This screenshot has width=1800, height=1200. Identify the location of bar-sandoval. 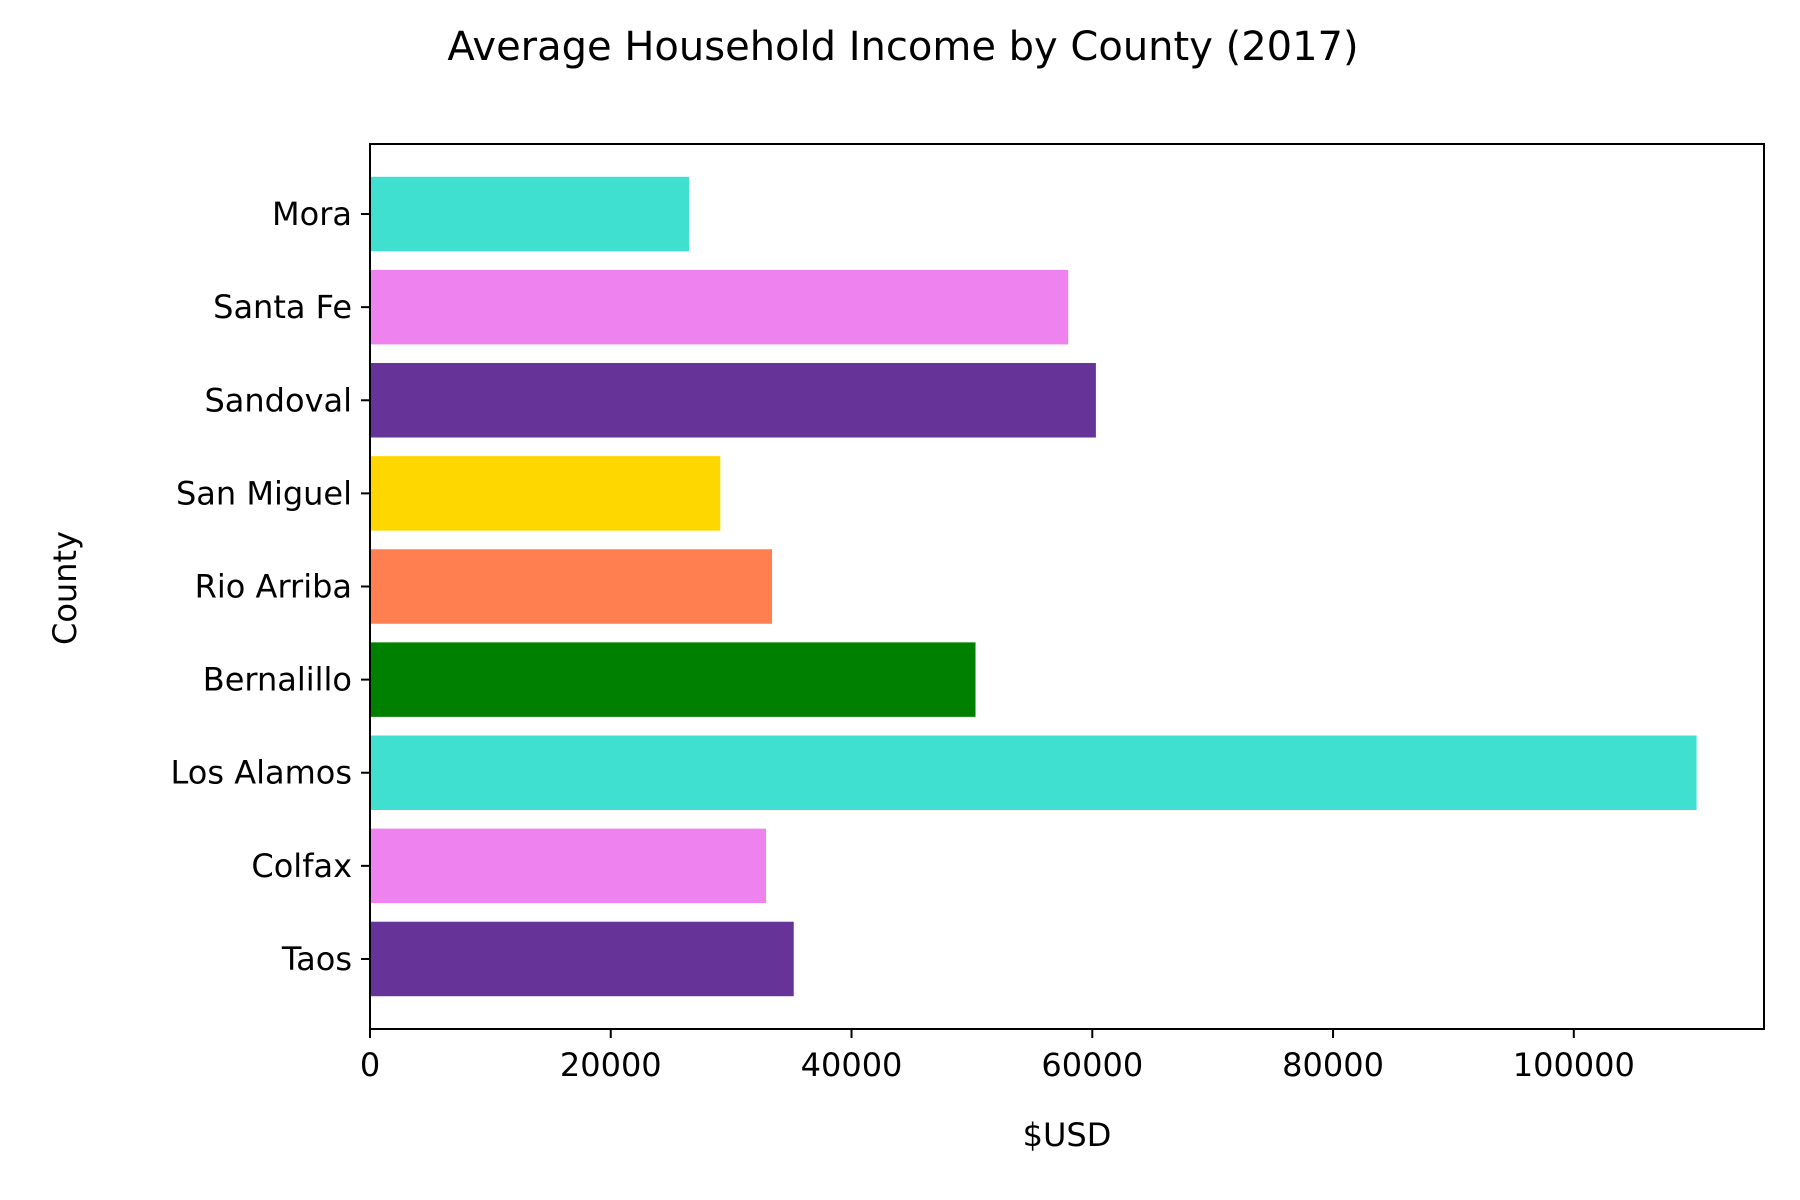
(733, 400).